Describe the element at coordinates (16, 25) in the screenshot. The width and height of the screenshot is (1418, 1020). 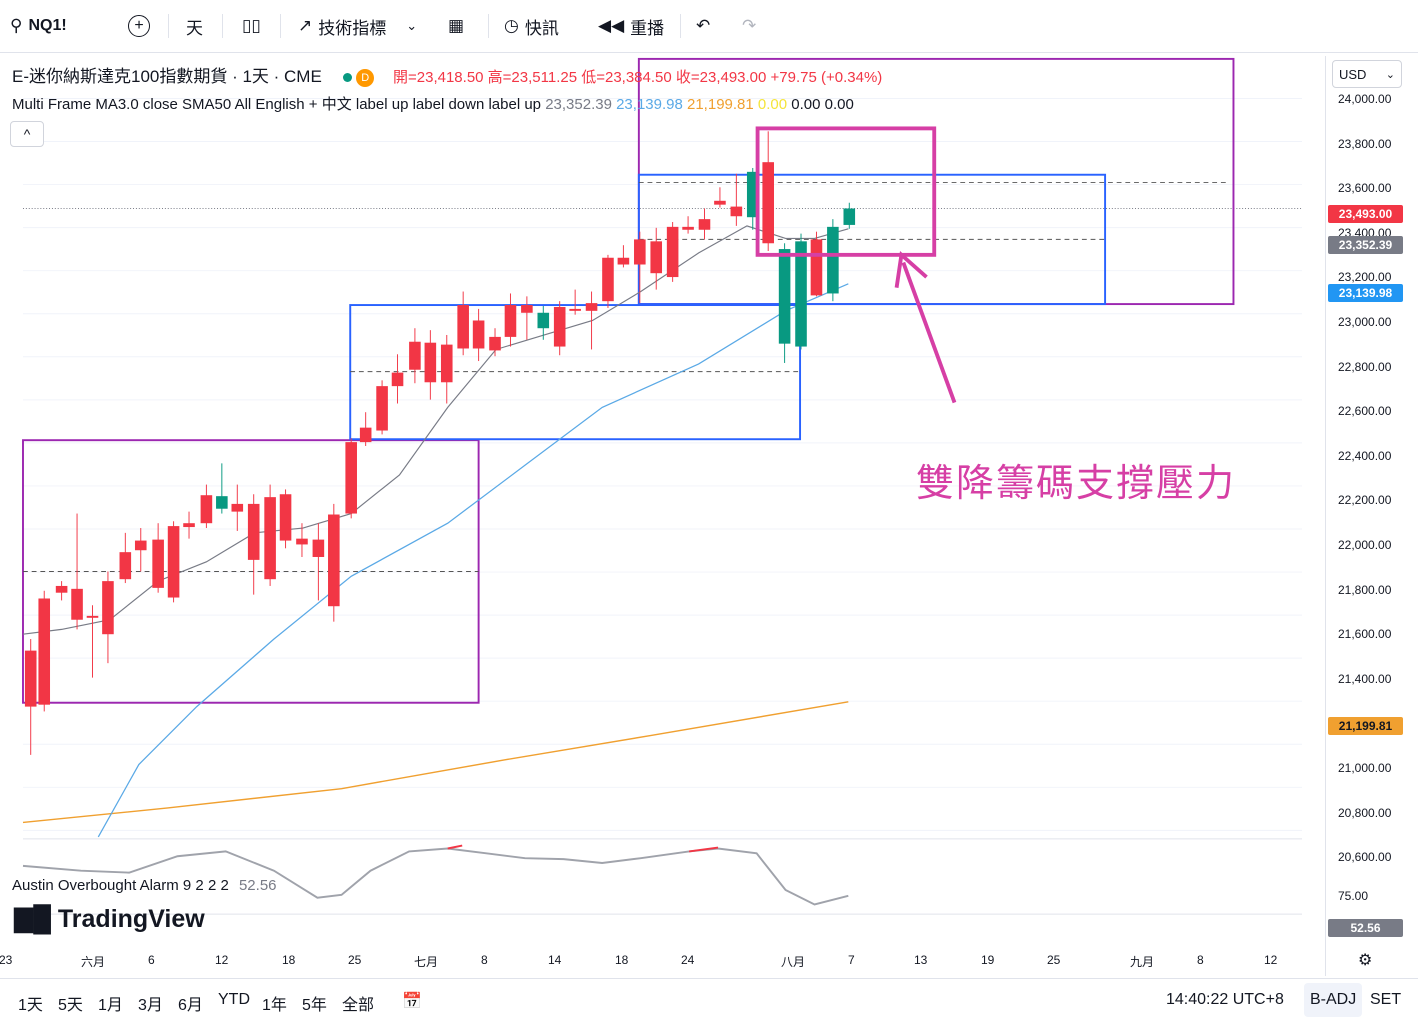
I see `search-icon: ⚲` at that location.